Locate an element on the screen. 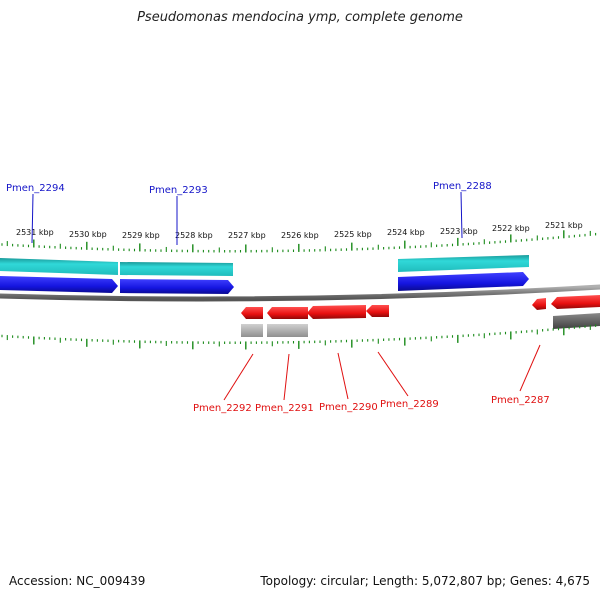  label-pmen-2293: Pmen_2293 is located at coordinates (178, 190).